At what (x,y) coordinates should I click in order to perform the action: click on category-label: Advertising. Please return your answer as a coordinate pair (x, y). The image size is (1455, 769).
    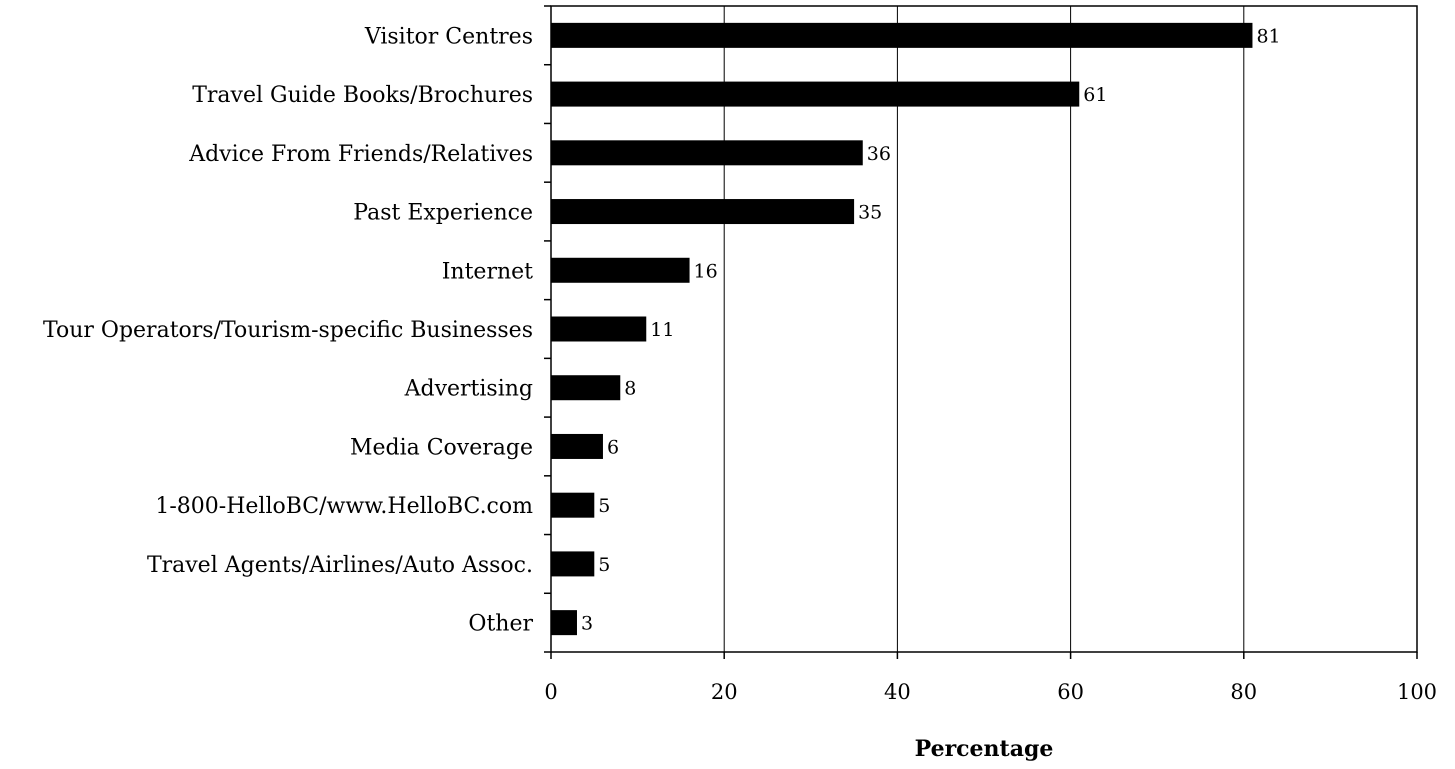
    Looking at the image, I should click on (468, 389).